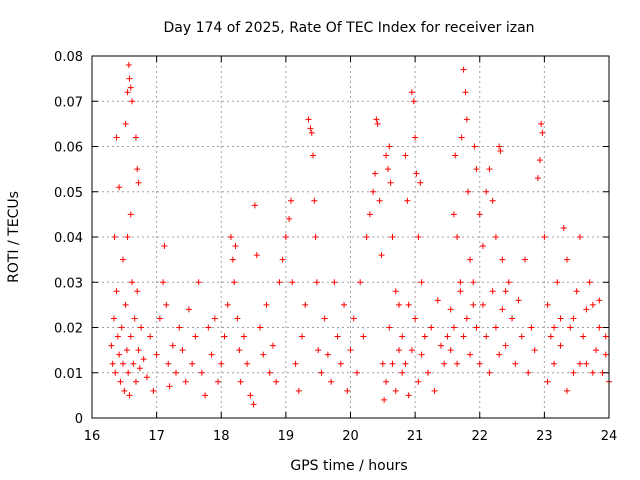 The width and height of the screenshot is (640, 480). I want to click on y-tick-label: 0.07, so click(68, 102).